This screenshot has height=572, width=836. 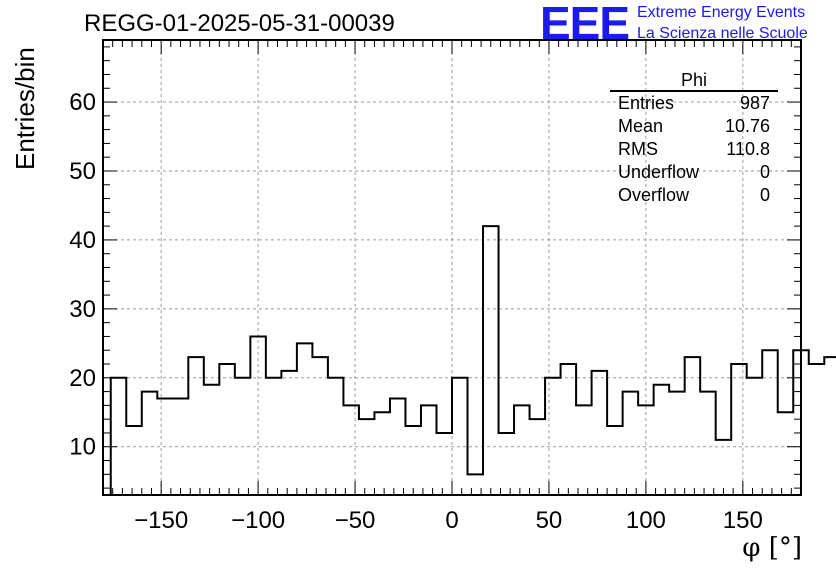 What do you see at coordinates (355, 520) in the screenshot?
I see `x-tick-label: −50` at bounding box center [355, 520].